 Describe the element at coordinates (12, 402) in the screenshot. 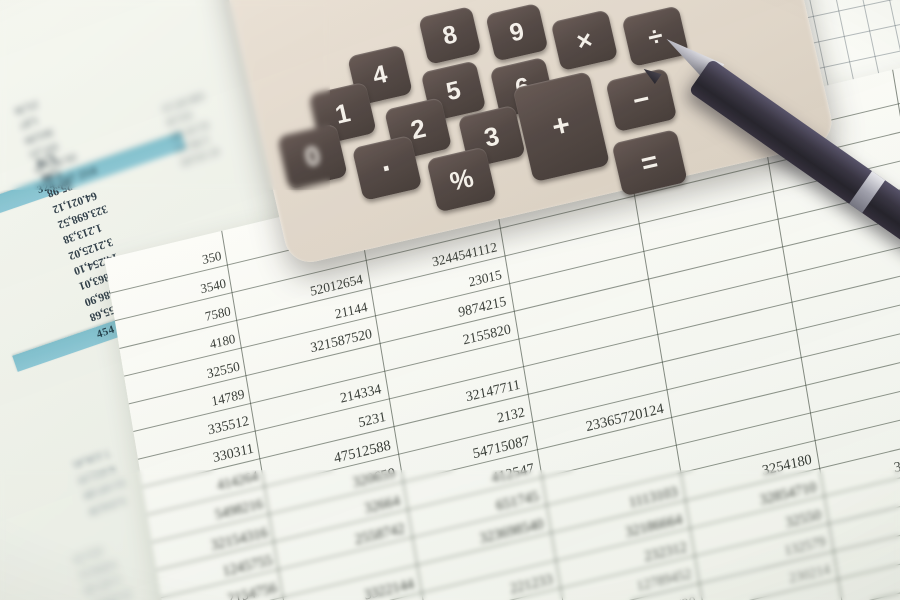

I see `blurred-value: 8.452,10` at that location.